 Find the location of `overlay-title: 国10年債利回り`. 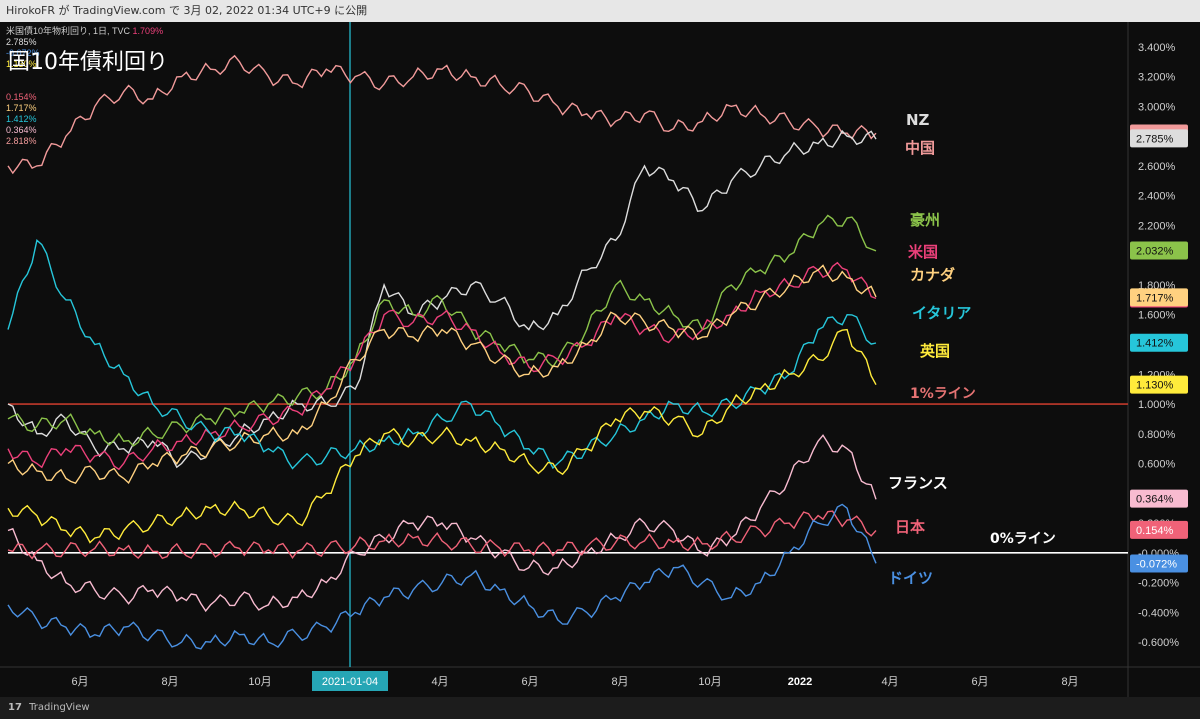

overlay-title: 国10年債利回り is located at coordinates (88, 62).